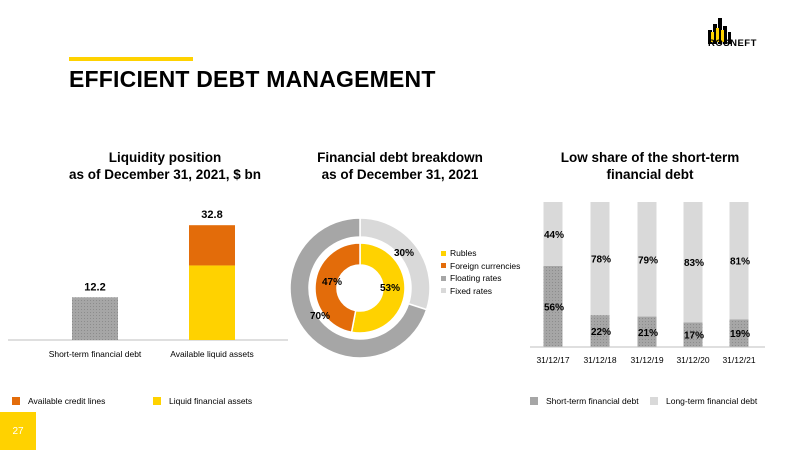  Describe the element at coordinates (211, 215) in the screenshot. I see `total-label: 32.8` at that location.